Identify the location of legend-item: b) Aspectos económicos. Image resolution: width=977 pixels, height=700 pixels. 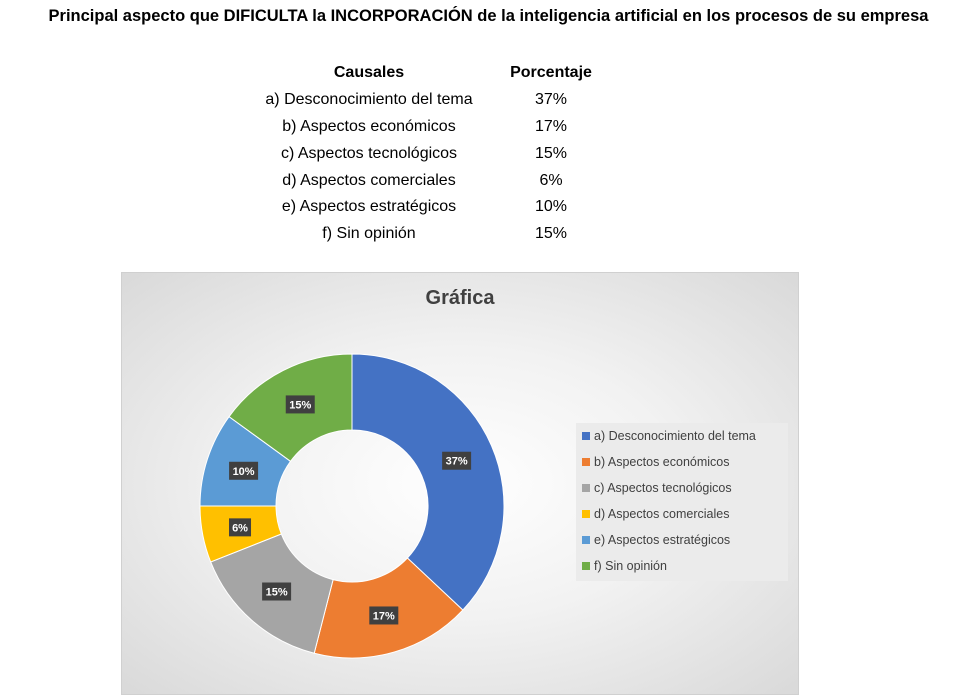
(682, 462).